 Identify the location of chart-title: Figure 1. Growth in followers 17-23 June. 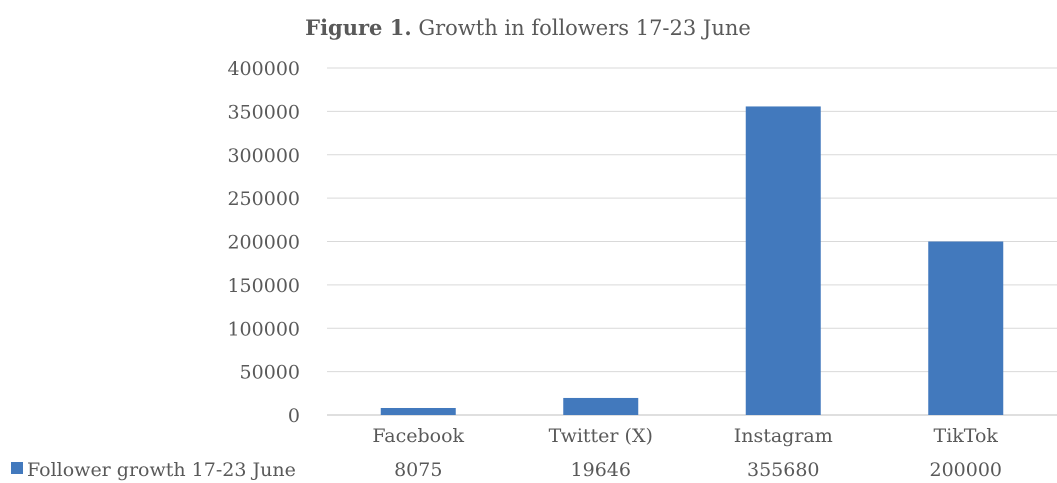
(528, 27).